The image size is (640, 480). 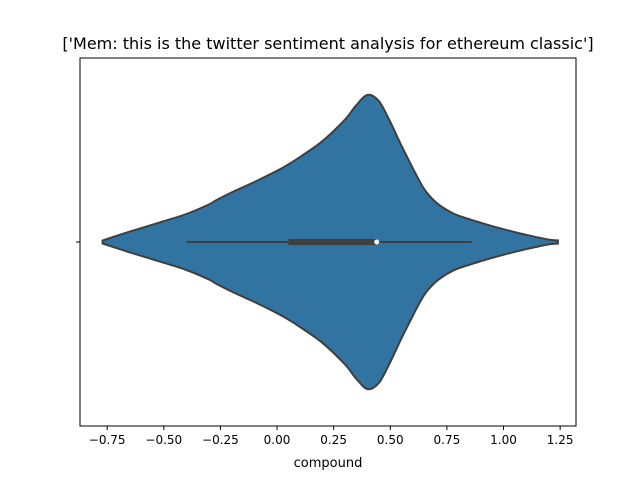 I want to click on x-tick-label: −0.25, so click(x=220, y=440).